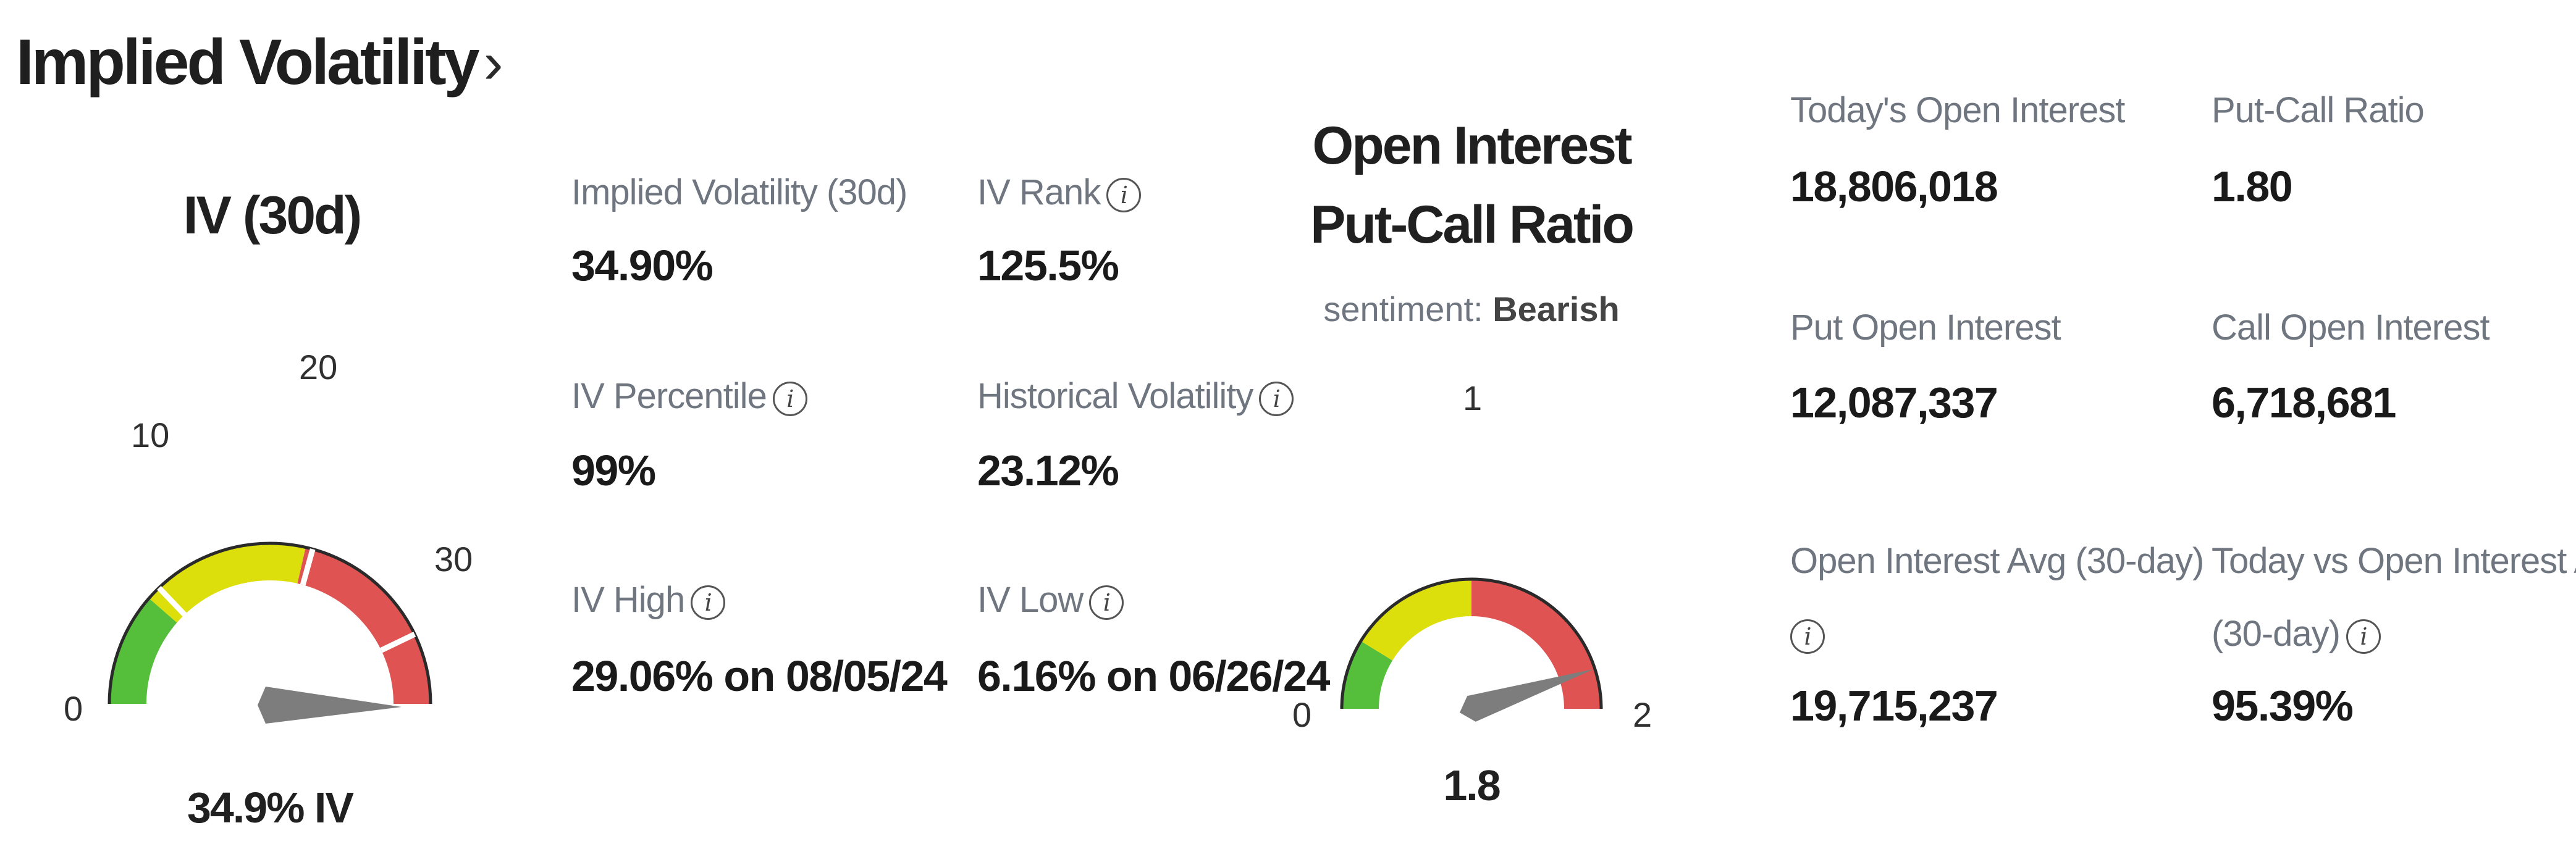 This screenshot has width=2576, height=857. Describe the element at coordinates (1472, 185) in the screenshot. I see `pcr-gauge-title: Open Interest Put-Call Ratio` at that location.